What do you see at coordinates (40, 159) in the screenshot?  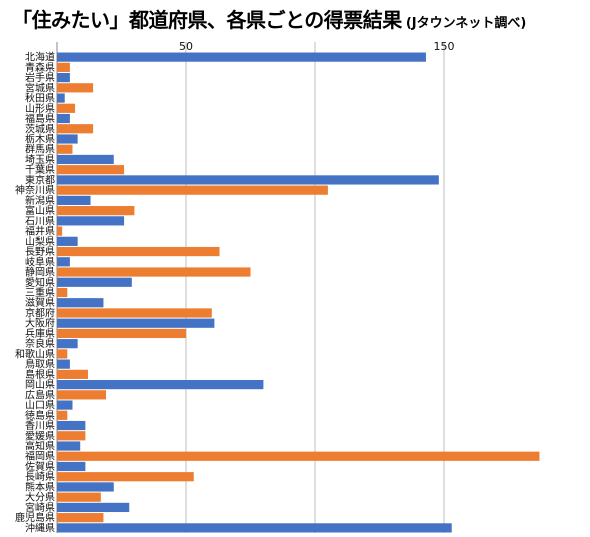 I see `category-label: 埼玉県` at bounding box center [40, 159].